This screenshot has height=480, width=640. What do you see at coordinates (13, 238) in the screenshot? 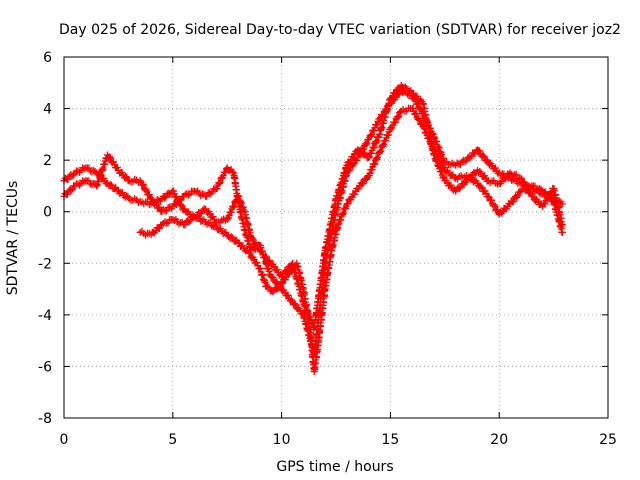
I see `y-axis-title: SDTVAR / TECUs` at bounding box center [13, 238].